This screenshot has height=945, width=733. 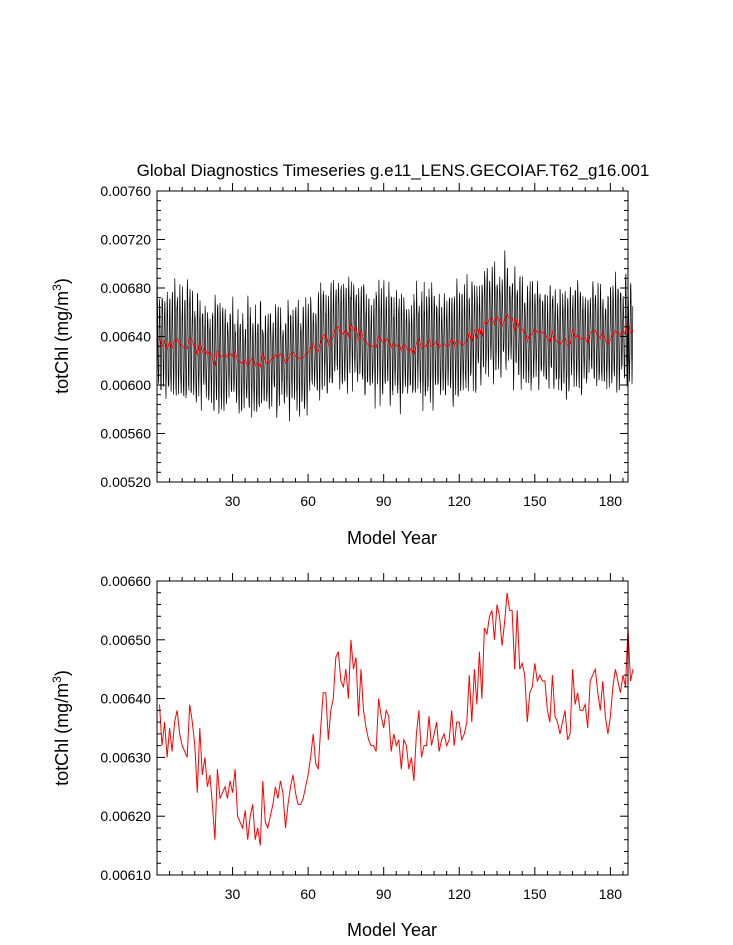 I want to click on top-y-tick-label: 0.00640, so click(x=125, y=337).